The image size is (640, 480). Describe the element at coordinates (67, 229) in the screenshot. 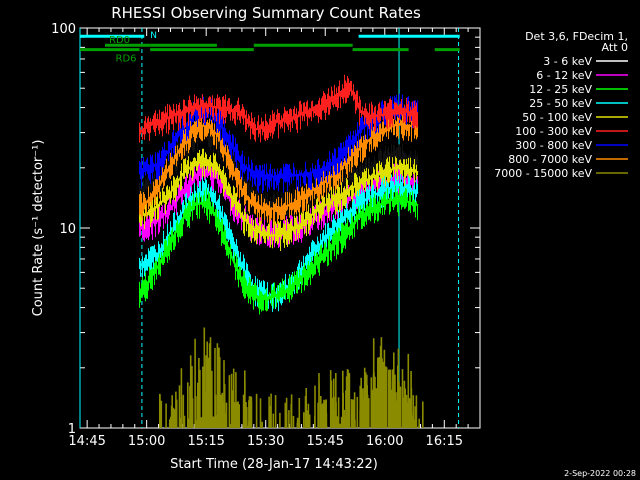

I see `y-tick-label: 10` at that location.